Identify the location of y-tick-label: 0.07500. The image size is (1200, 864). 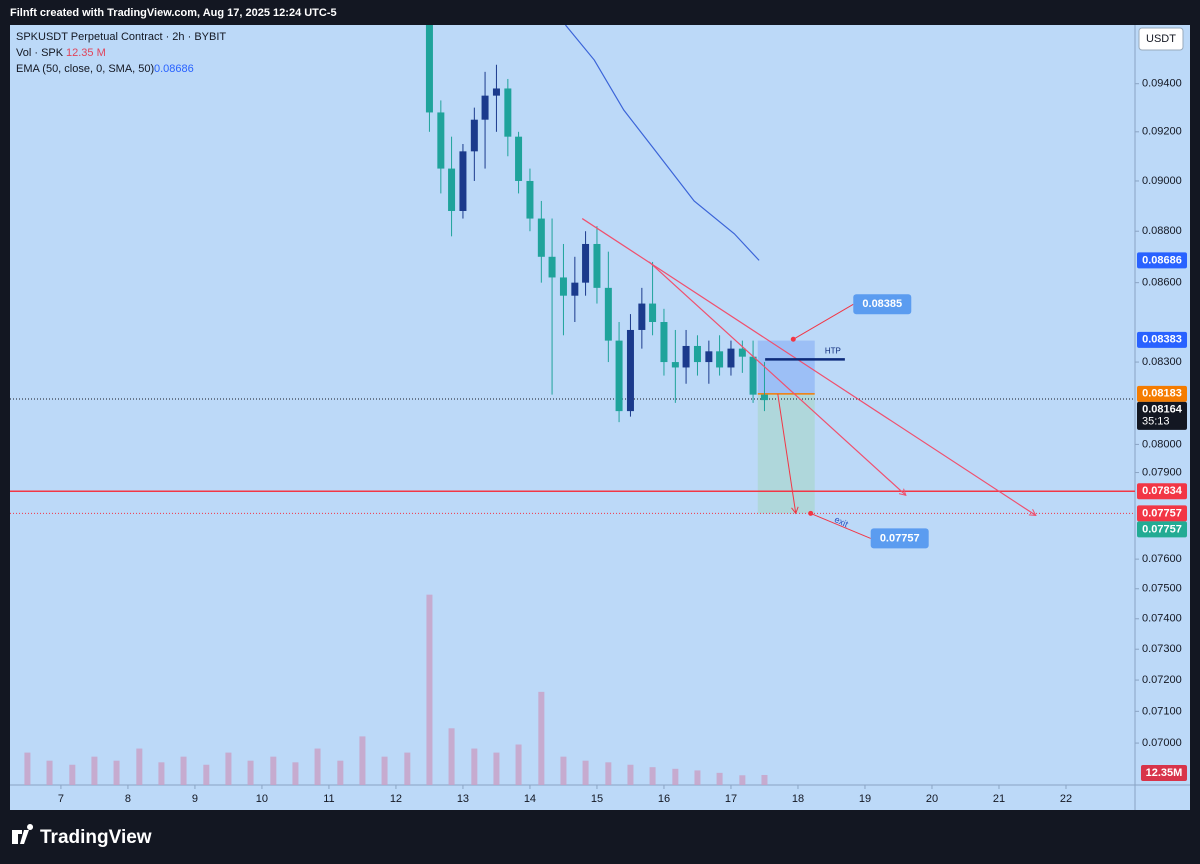
(1162, 589).